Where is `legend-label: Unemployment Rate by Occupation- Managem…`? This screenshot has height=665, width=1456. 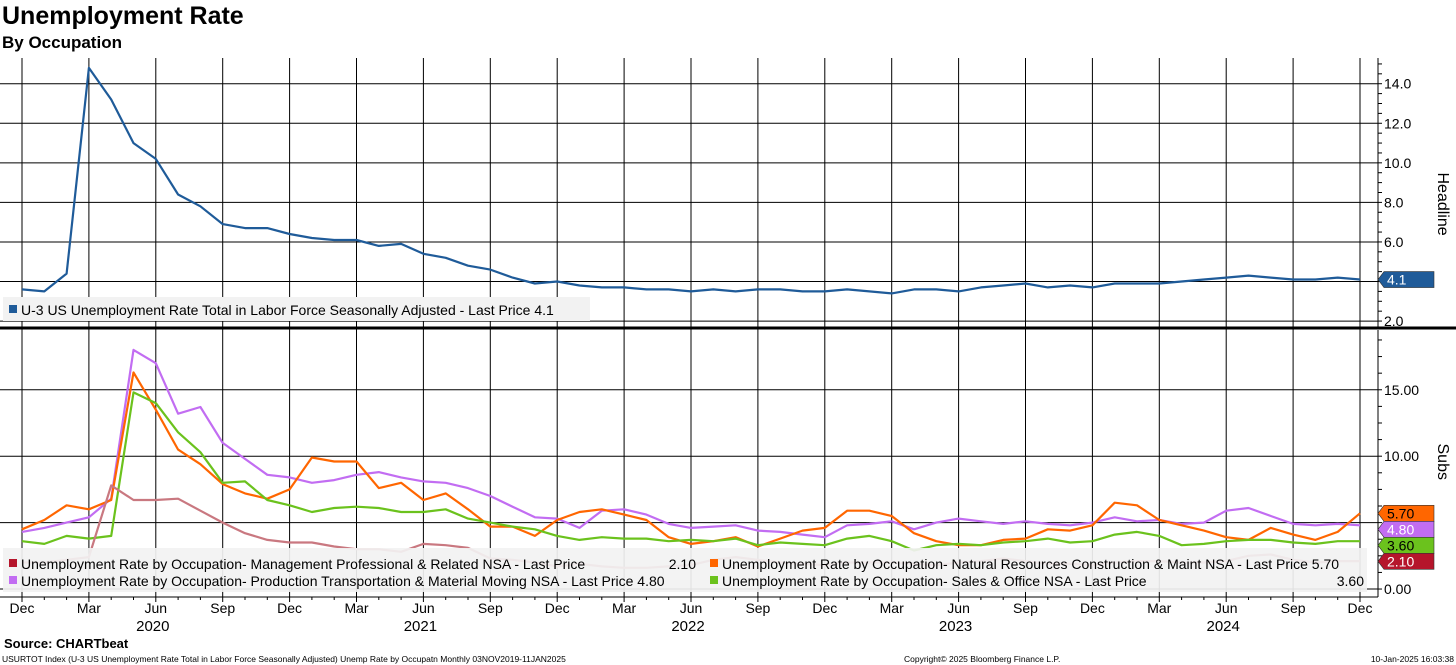
legend-label: Unemployment Rate by Occupation- Managem… is located at coordinates (303, 564).